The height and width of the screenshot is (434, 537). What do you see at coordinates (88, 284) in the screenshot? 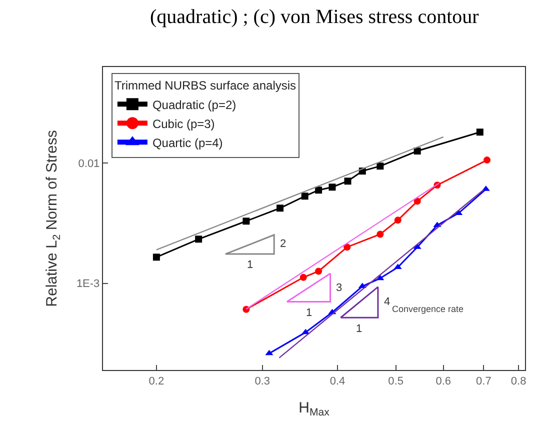
I see `y-tick-label: 1E-3` at bounding box center [88, 284].